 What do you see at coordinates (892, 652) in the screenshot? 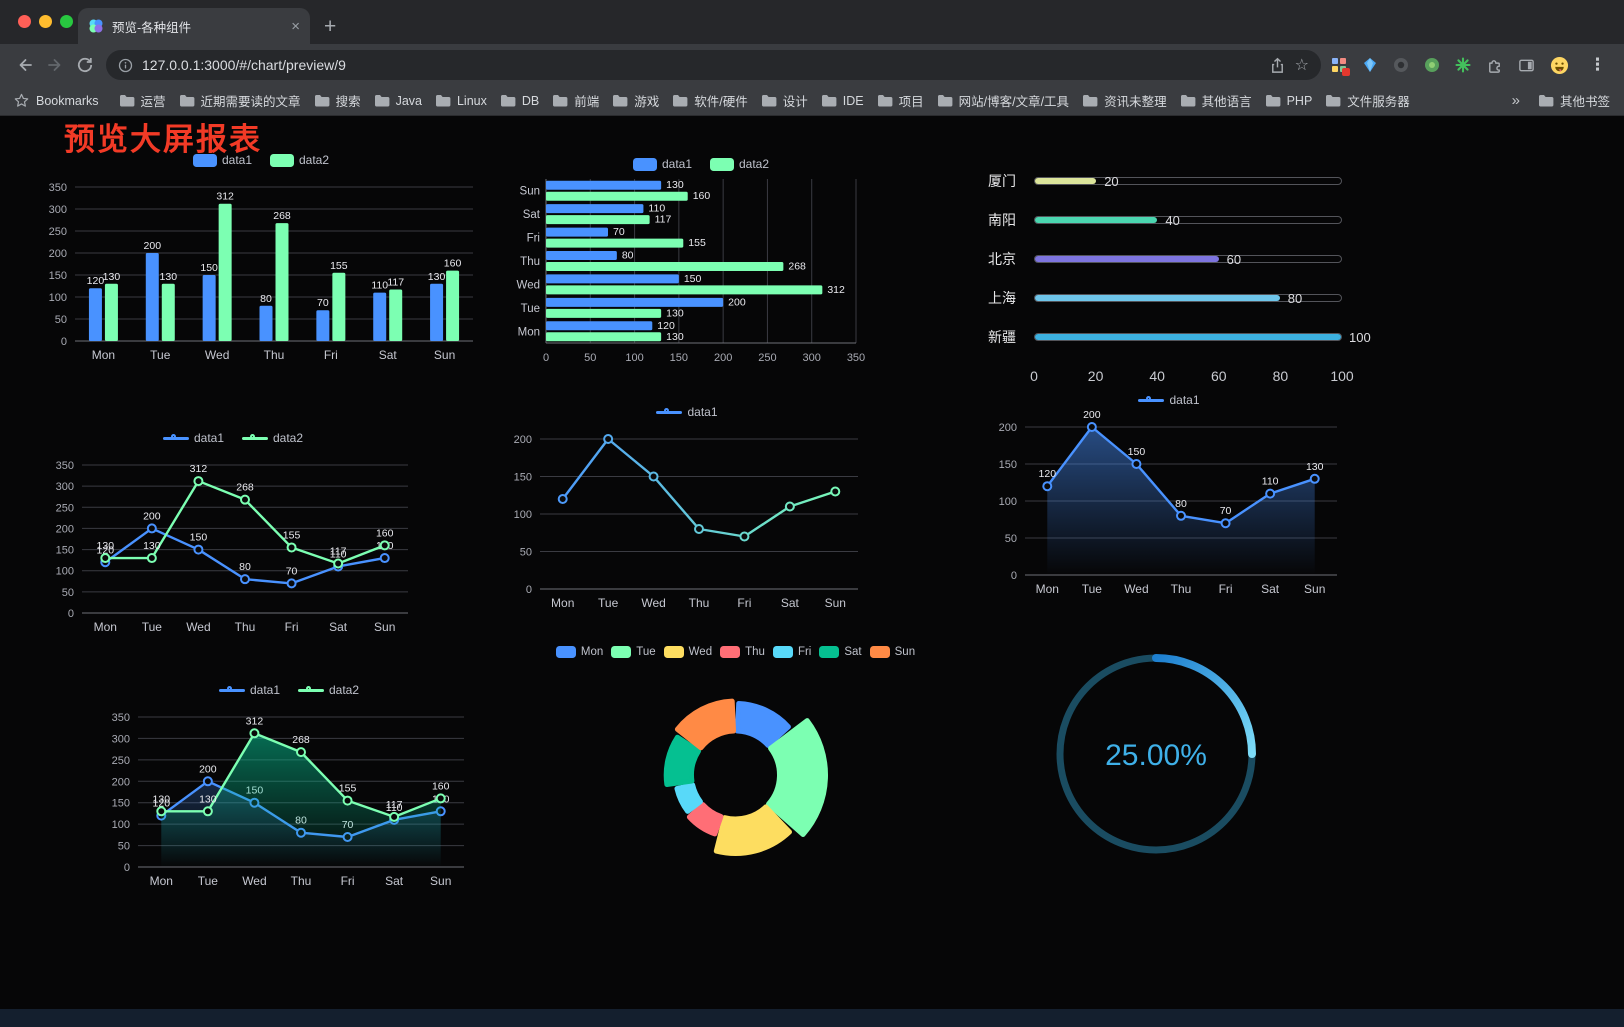
I see `legend-item-Sun: Sun` at bounding box center [892, 652].